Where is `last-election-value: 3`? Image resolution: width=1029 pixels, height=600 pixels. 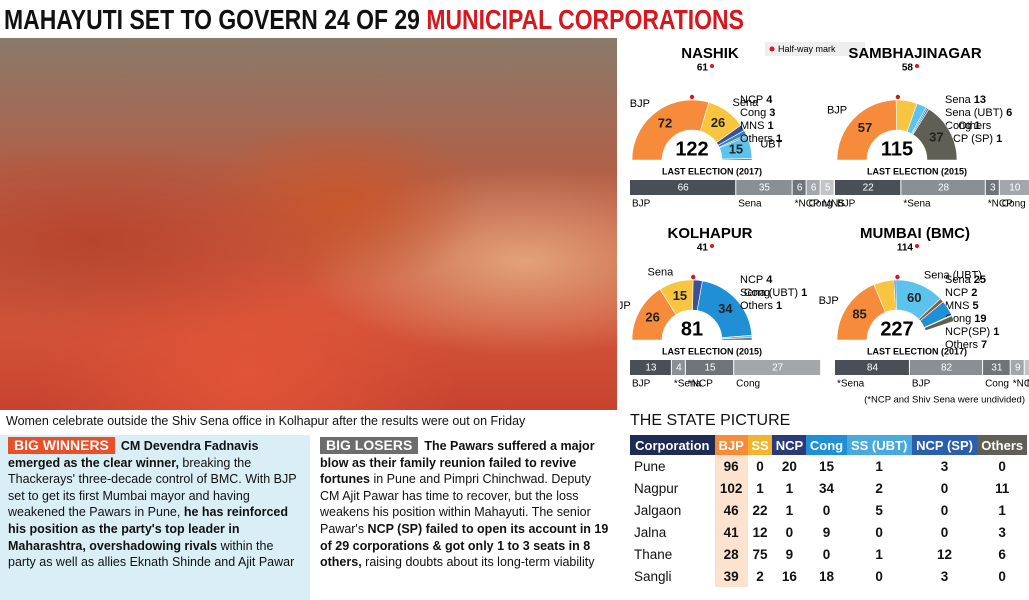 last-election-value: 3 is located at coordinates (993, 188).